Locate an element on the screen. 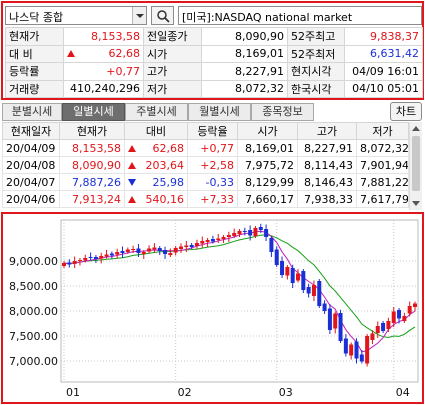  market-select: 나스닥 종합 is located at coordinates (76, 15).